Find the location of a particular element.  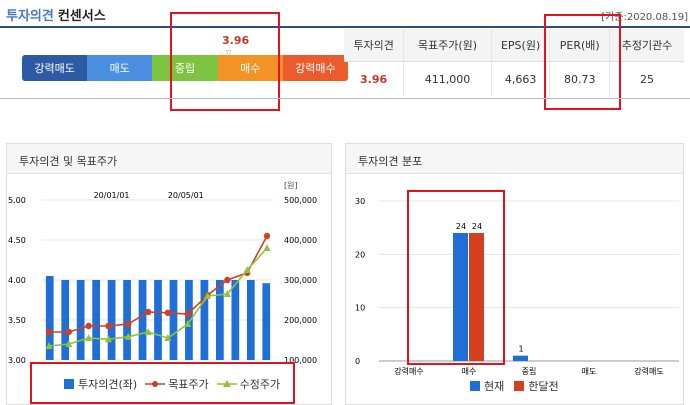

th-eps: EPS(원) is located at coordinates (520, 45).